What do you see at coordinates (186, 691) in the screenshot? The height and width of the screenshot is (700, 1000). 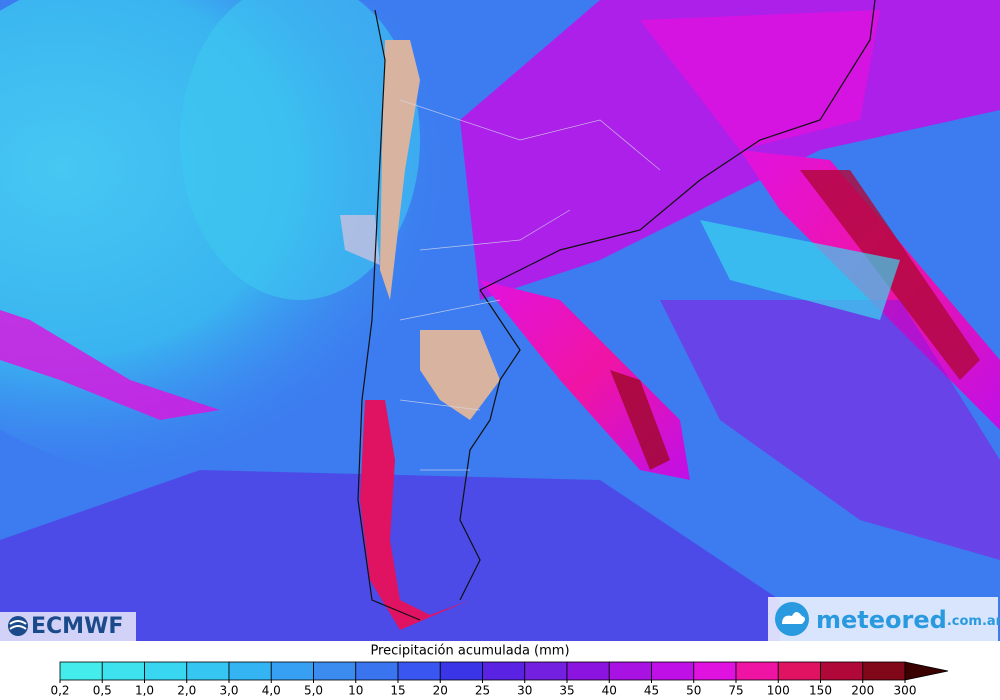 I see `tick-label: 2,0` at bounding box center [186, 691].